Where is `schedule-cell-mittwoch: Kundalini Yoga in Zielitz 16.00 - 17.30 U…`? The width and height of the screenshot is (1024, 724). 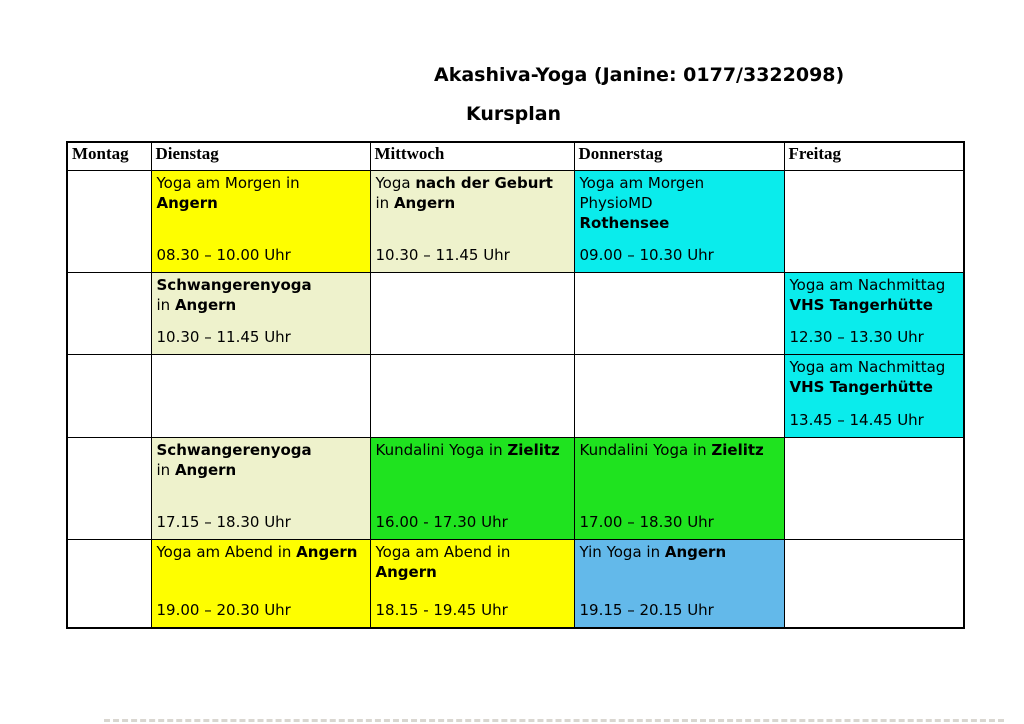
schedule-cell-mittwoch: Kundalini Yoga in Zielitz 16.00 - 17.30 U… is located at coordinates (472, 488).